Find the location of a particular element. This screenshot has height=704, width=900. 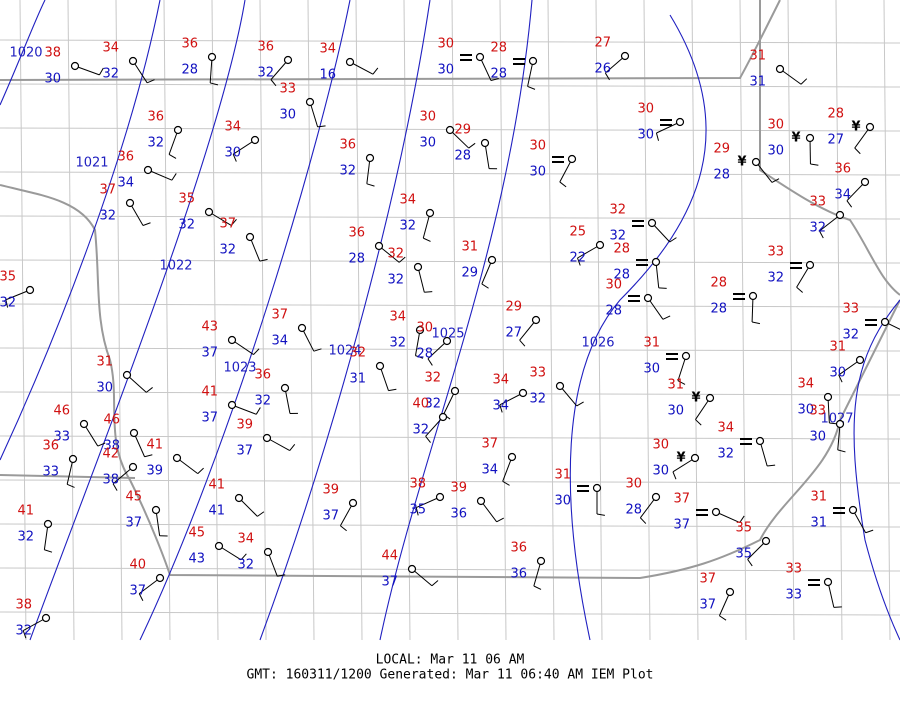

isobar-label: 1020 is located at coordinates (25, 53).